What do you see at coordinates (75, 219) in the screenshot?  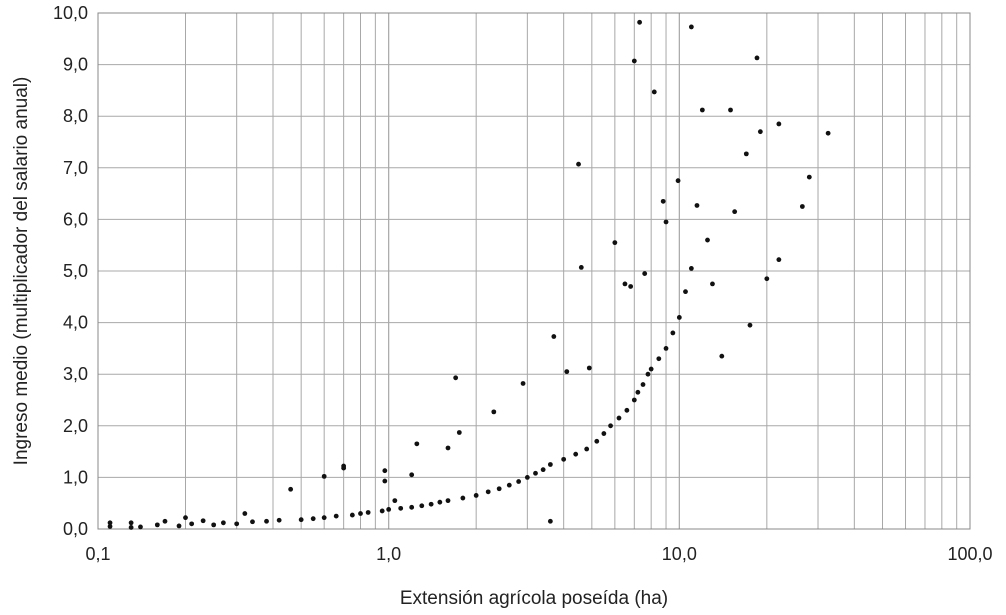 I see `y-tick-label: 6,0` at bounding box center [75, 219].